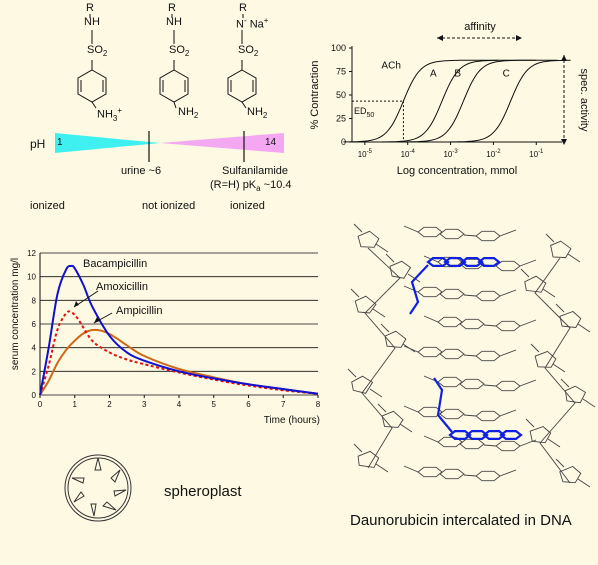  Describe the element at coordinates (457, 171) in the screenshot. I see `x-axis-label: Log concentration, mmol` at that location.